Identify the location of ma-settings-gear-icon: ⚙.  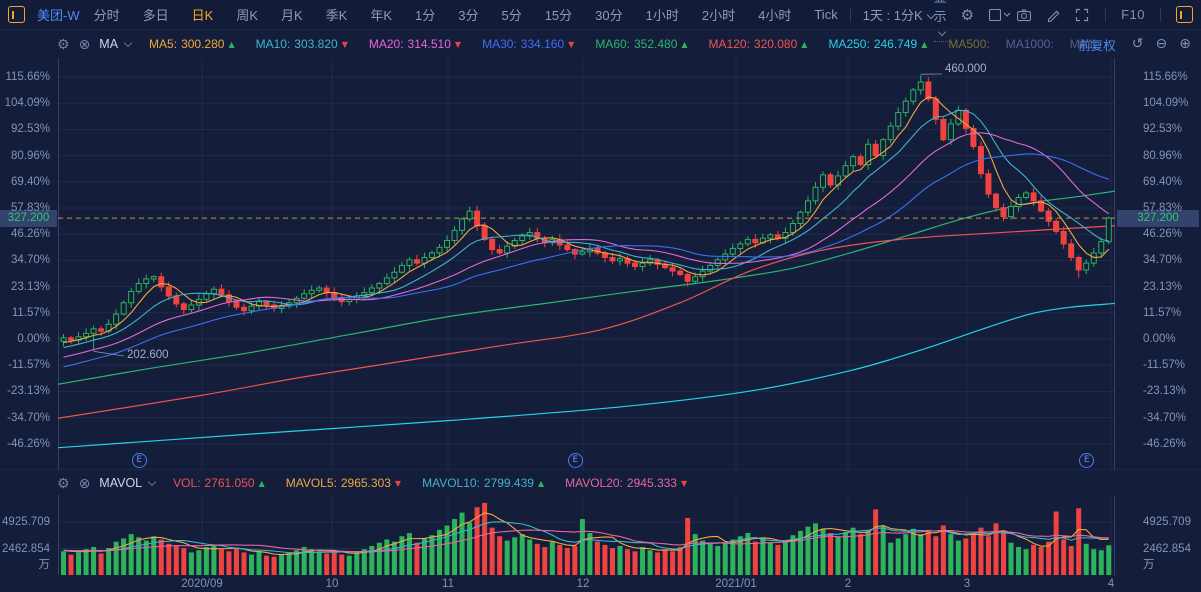
(63, 44).